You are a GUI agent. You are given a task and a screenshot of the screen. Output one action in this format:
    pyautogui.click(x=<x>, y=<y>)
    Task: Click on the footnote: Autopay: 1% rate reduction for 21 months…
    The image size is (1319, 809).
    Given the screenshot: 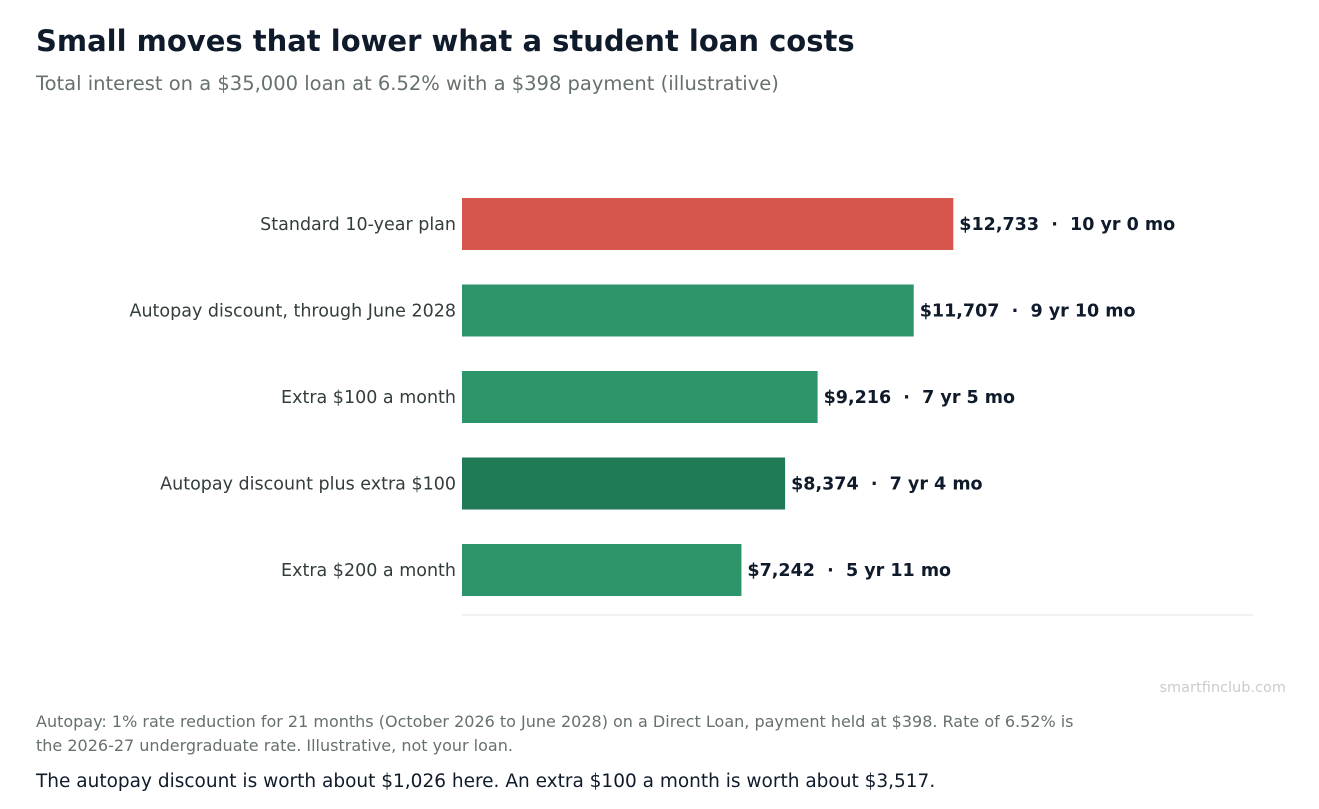 What is the action you would take?
    pyautogui.click(x=555, y=733)
    